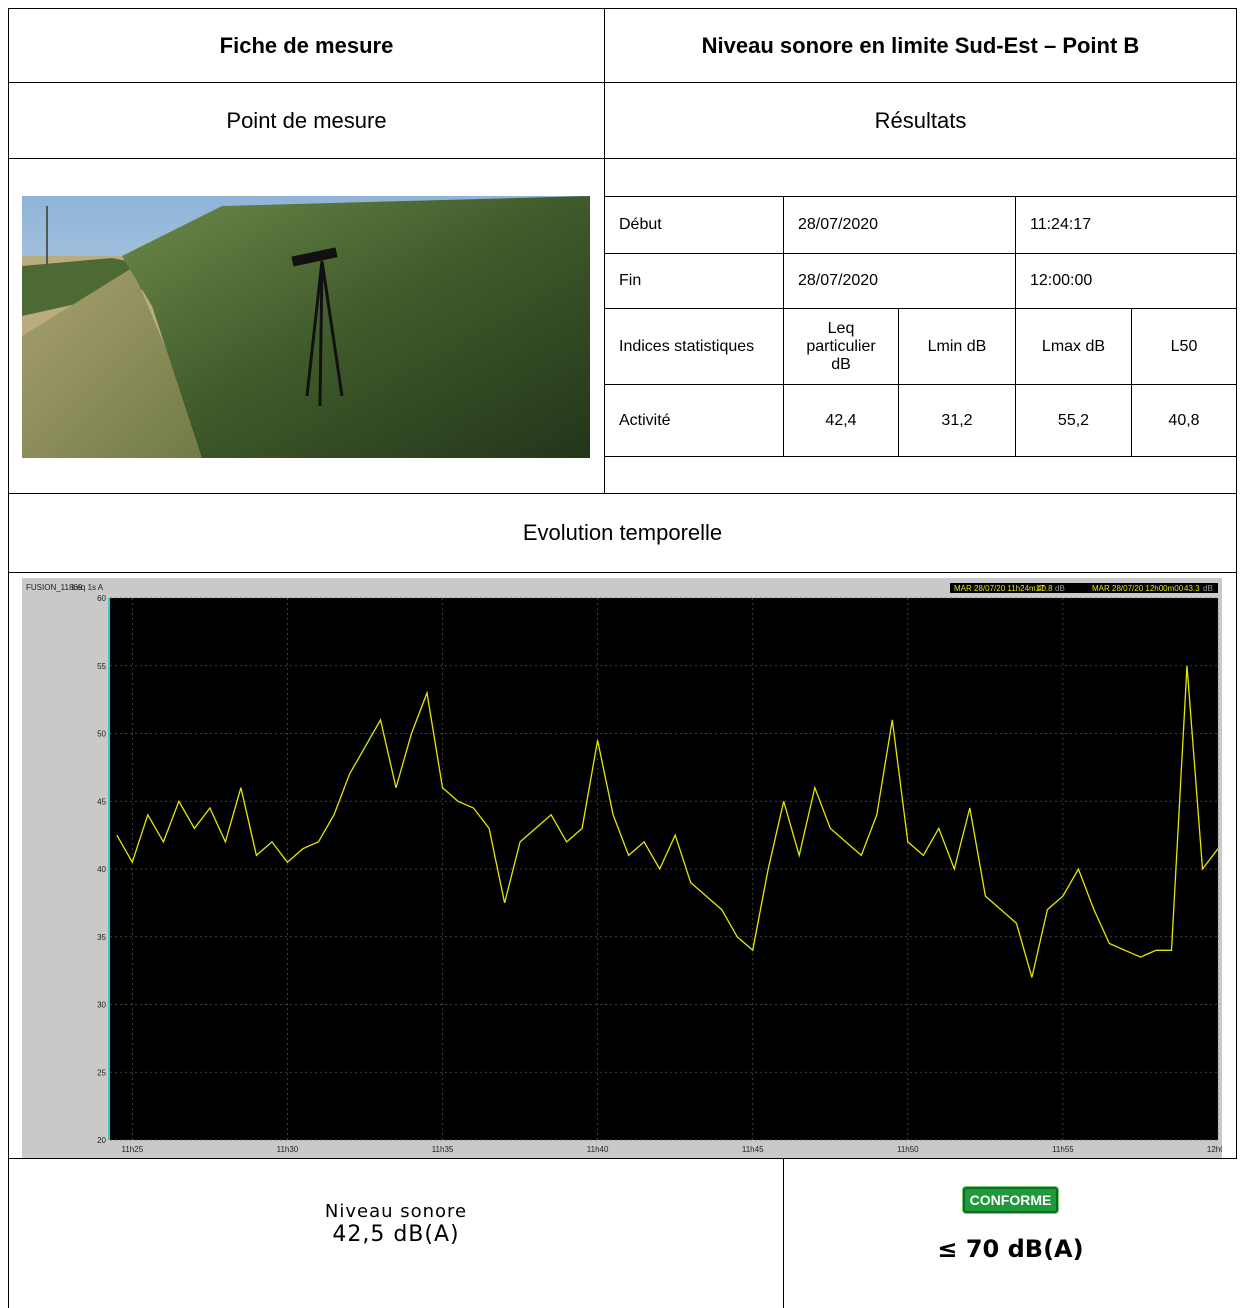 The image size is (1245, 1308). I want to click on table-cell: Activité, so click(694, 420).